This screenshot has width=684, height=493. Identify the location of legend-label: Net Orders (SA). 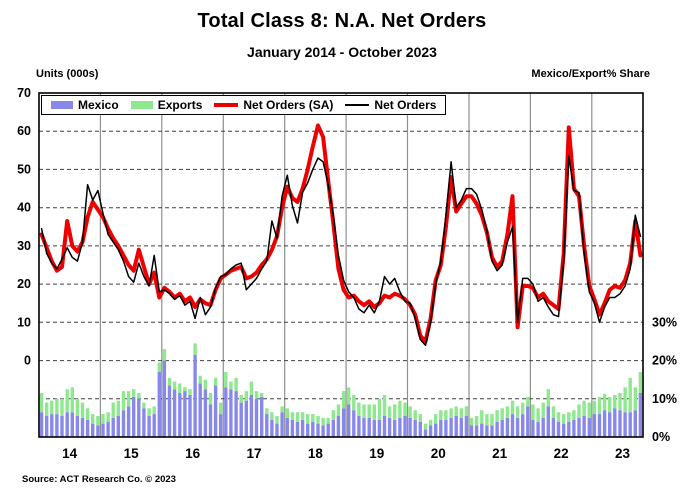
(288, 105).